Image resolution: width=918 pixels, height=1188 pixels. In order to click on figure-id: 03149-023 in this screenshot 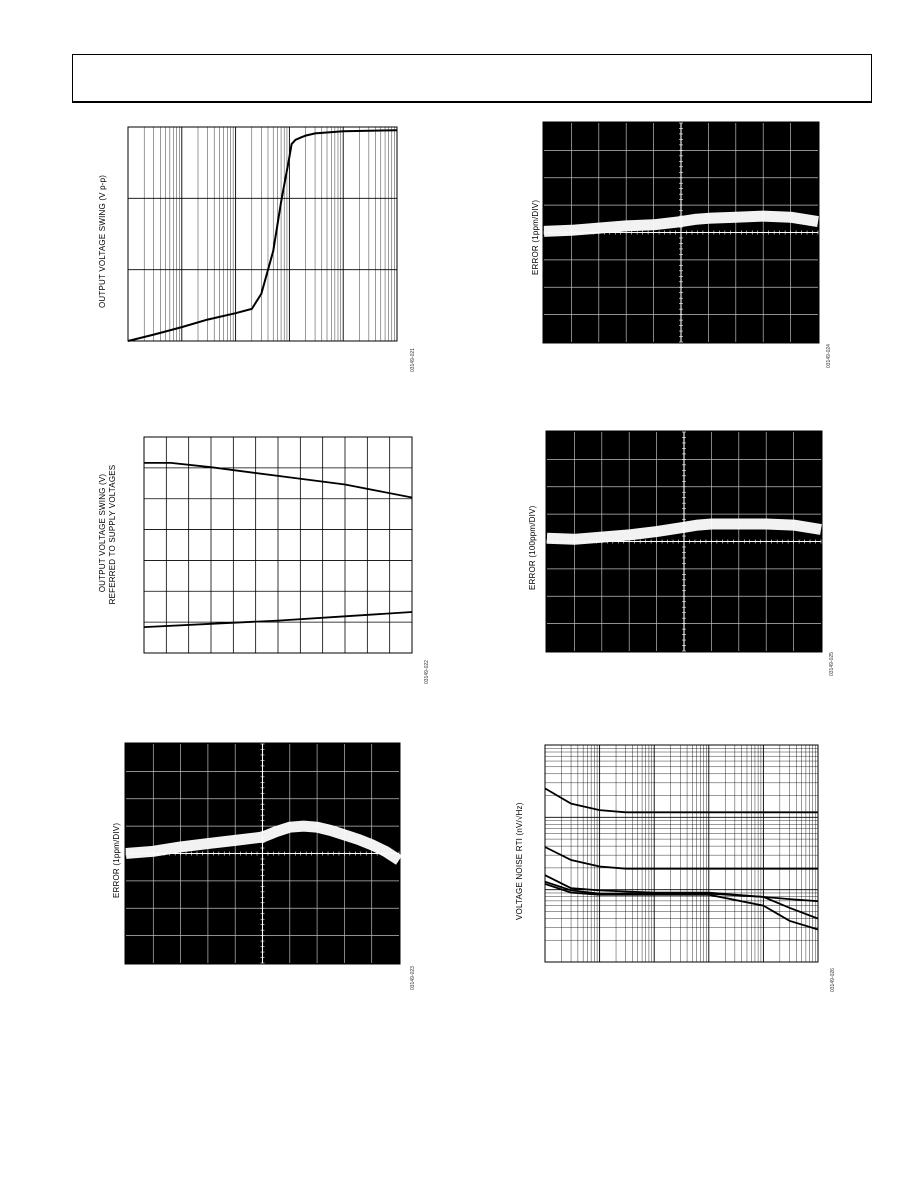, I will do `click(413, 978)`.